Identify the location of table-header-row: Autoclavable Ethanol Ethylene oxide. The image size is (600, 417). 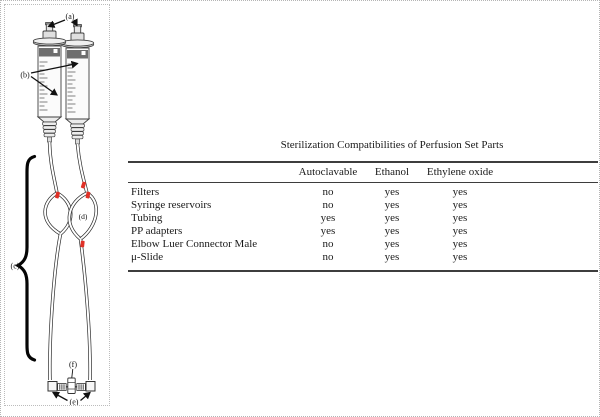
(363, 172).